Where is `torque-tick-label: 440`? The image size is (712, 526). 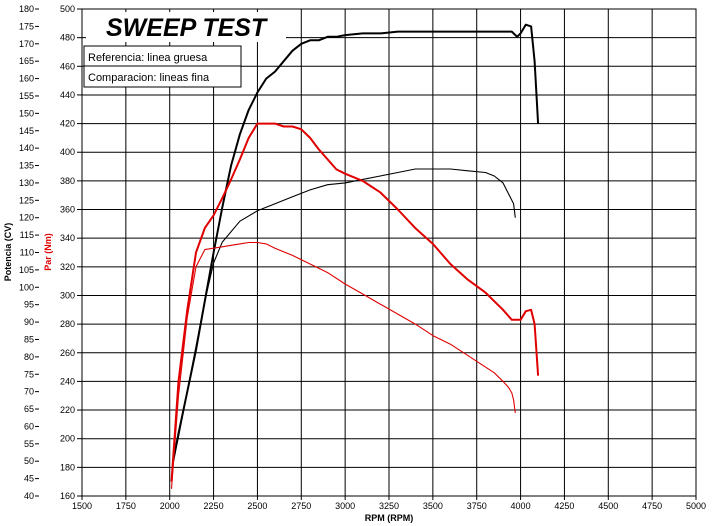
torque-tick-label: 440 is located at coordinates (67, 95).